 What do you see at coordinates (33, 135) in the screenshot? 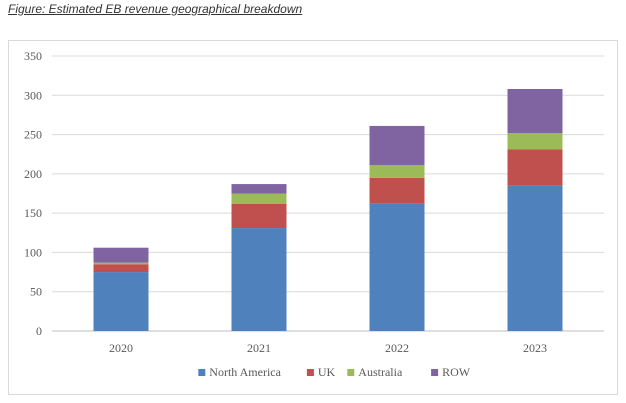
I see `y-tick-label: 250` at bounding box center [33, 135].